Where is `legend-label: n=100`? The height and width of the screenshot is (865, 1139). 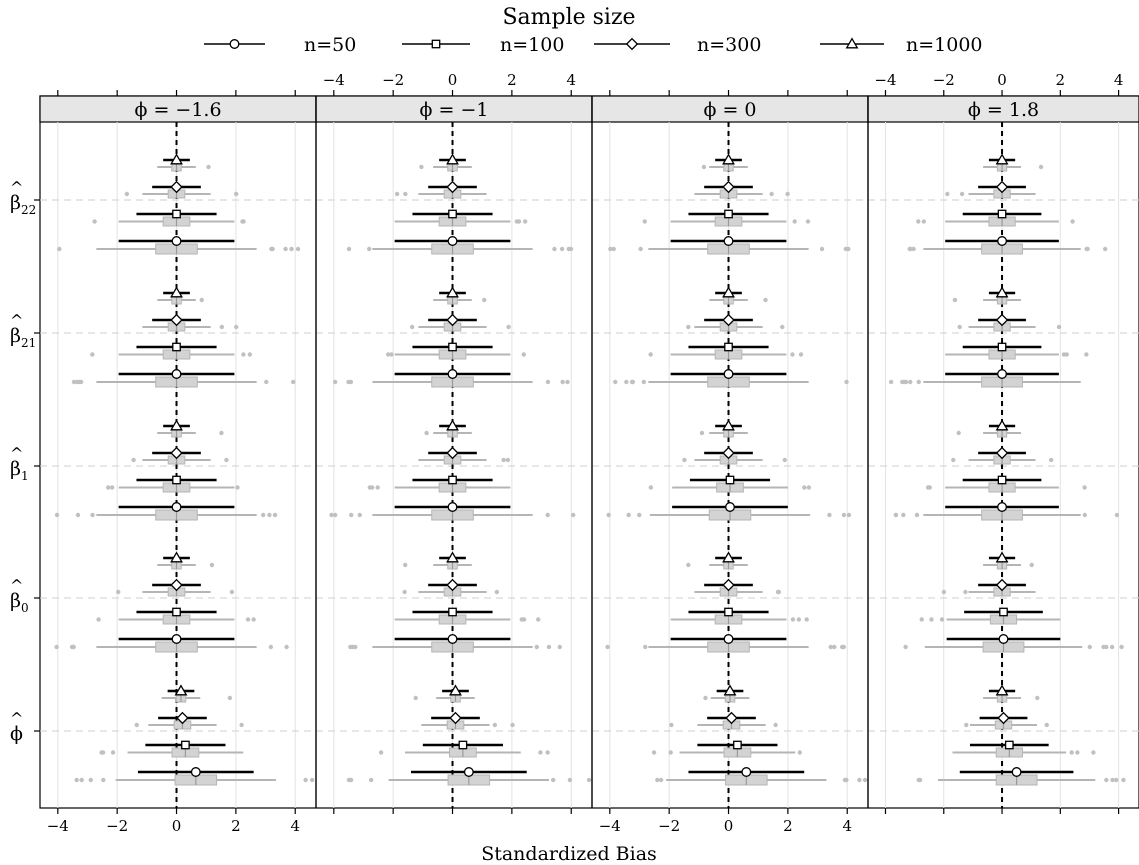 legend-label: n=100 is located at coordinates (532, 45).